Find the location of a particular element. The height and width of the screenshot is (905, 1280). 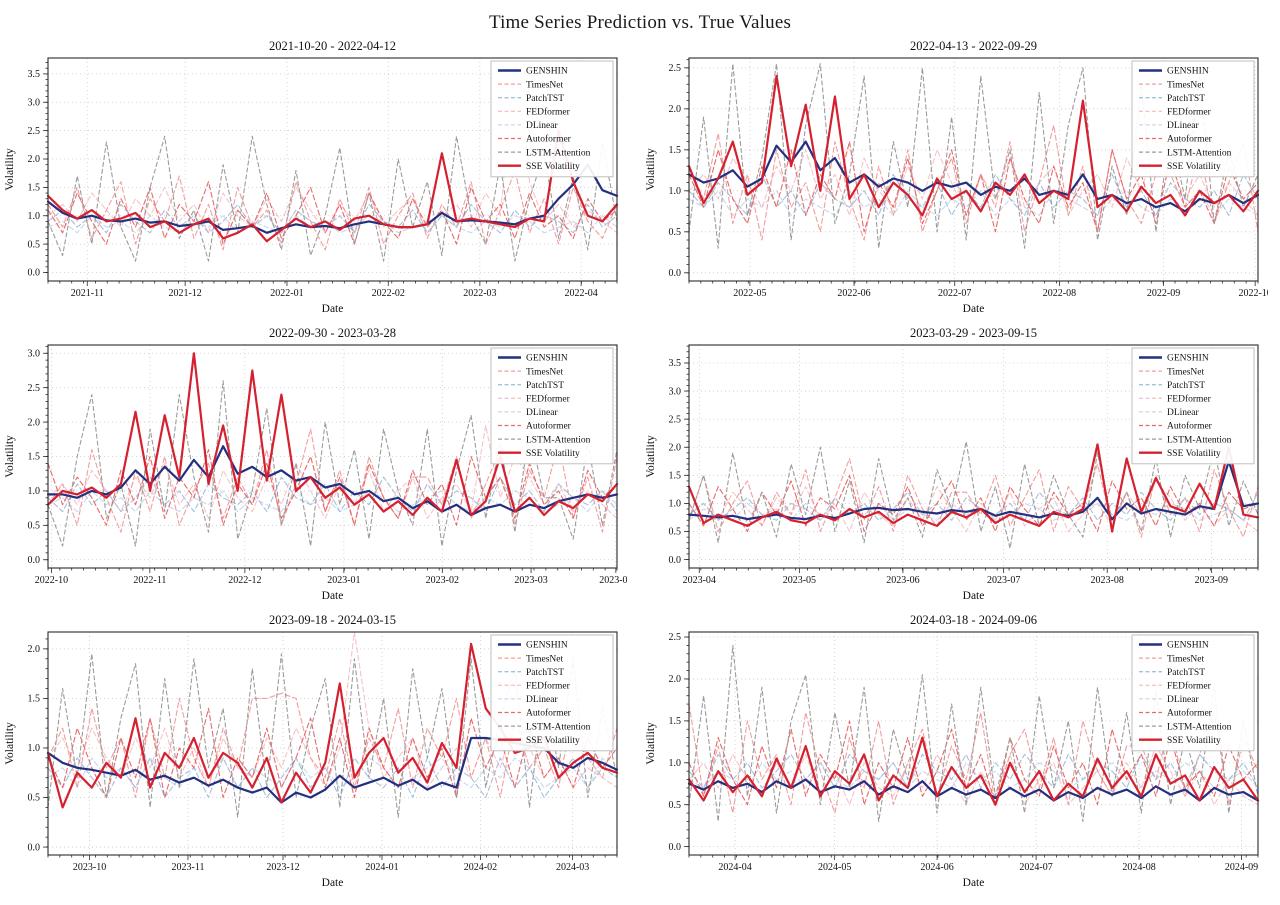

x-tick-label: 2024-07 is located at coordinates (1035, 867).